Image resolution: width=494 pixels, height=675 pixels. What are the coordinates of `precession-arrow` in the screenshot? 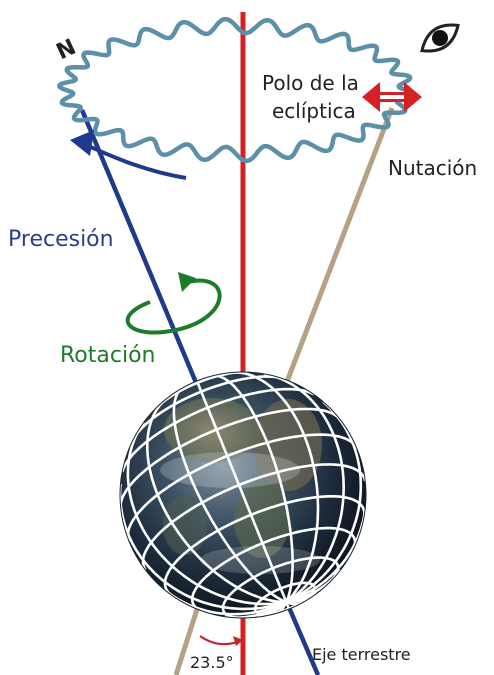 It's located at (133, 160).